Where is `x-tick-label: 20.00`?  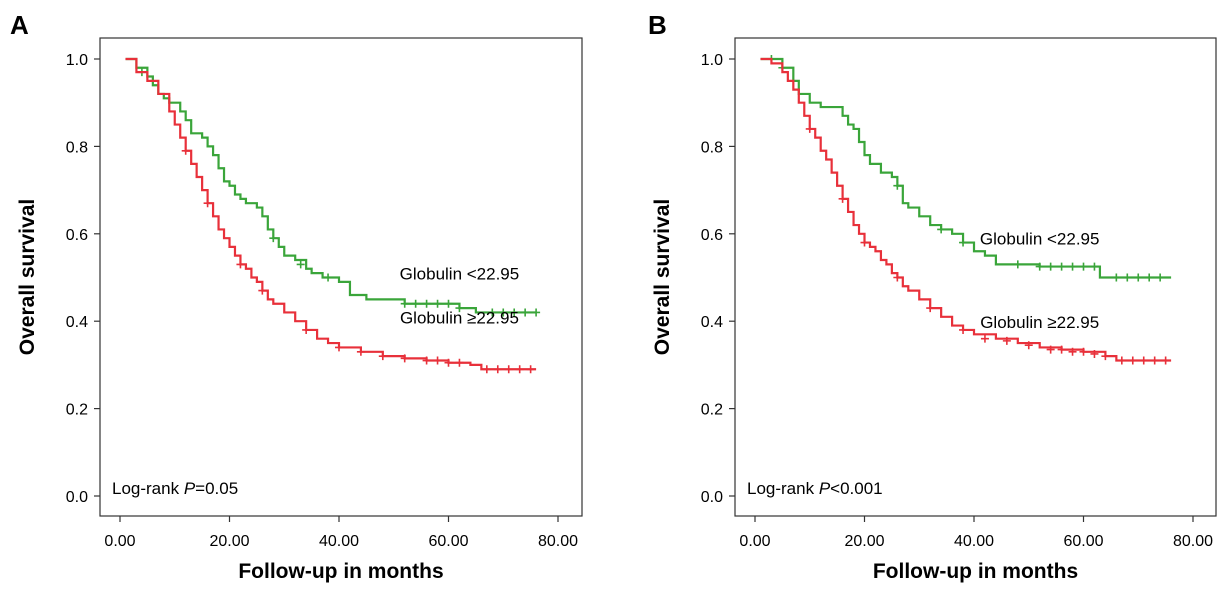
x-tick-label: 20.00 is located at coordinates (864, 541).